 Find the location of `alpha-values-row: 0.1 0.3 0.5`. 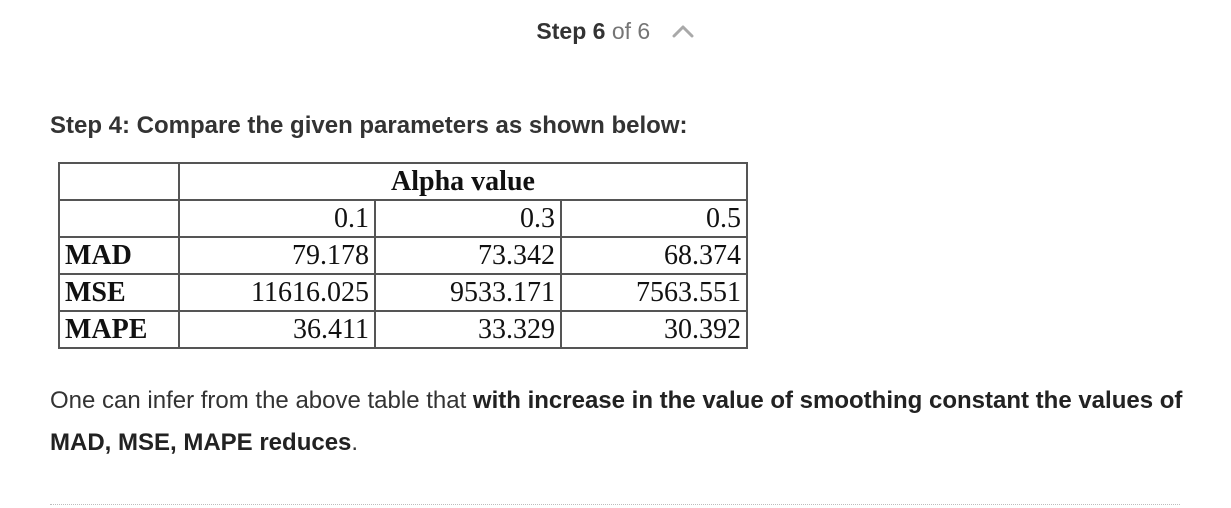

alpha-values-row: 0.1 0.3 0.5 is located at coordinates (403, 218).